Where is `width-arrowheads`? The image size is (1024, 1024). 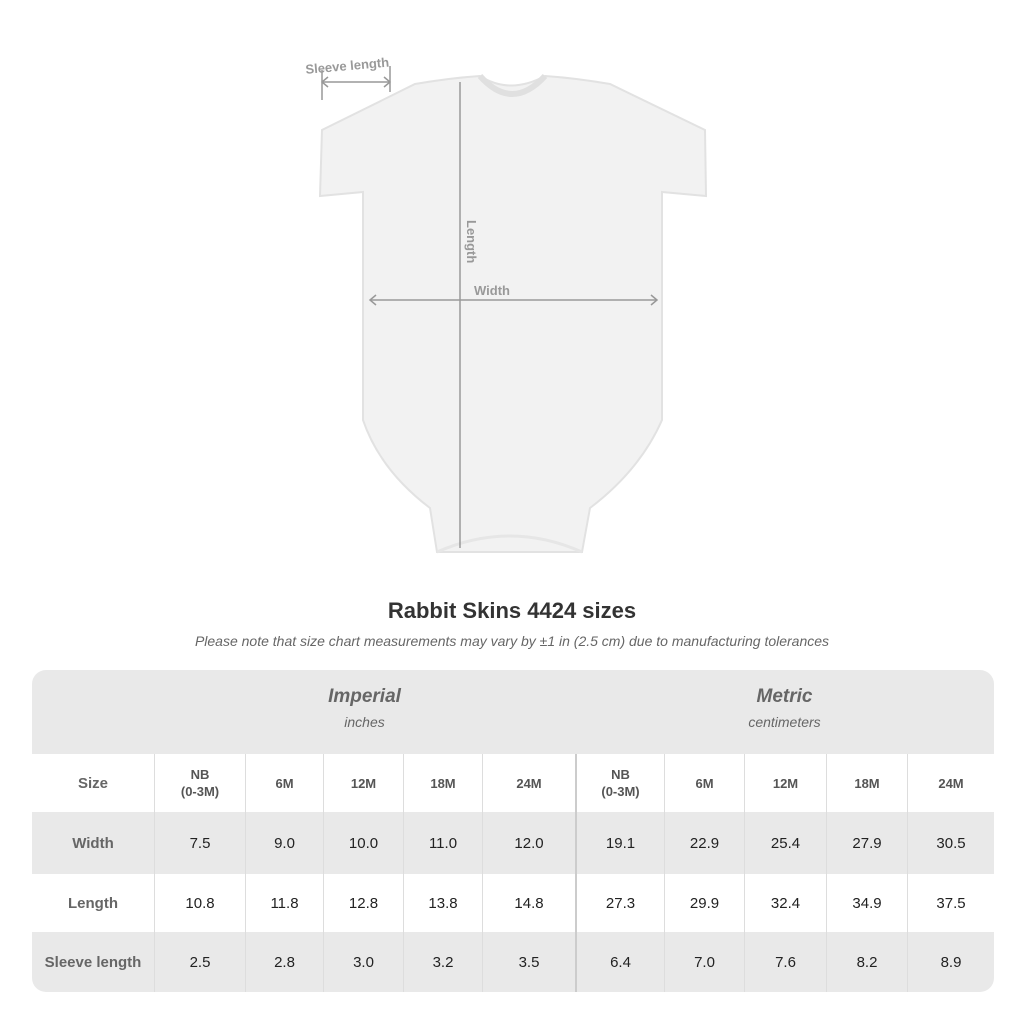
width-arrowheads is located at coordinates (513, 300).